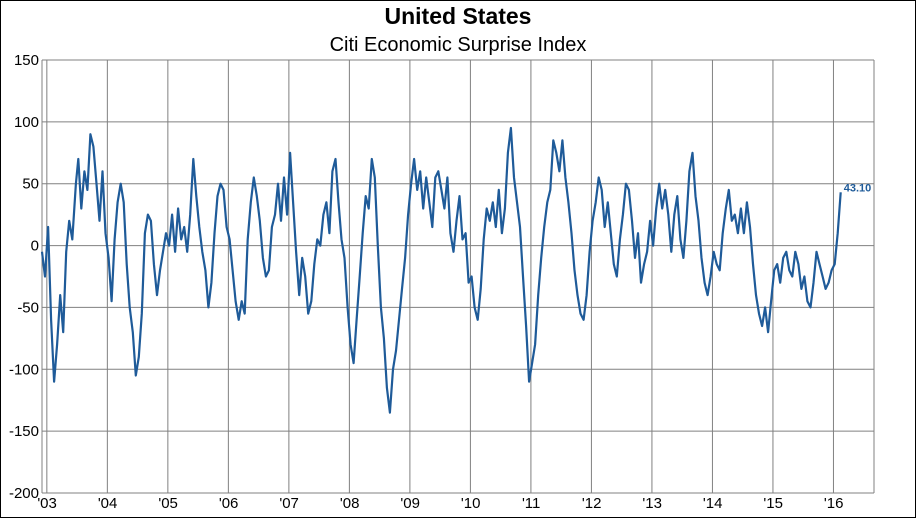 This screenshot has width=916, height=518. I want to click on y-tick-label: -150, so click(24, 431).